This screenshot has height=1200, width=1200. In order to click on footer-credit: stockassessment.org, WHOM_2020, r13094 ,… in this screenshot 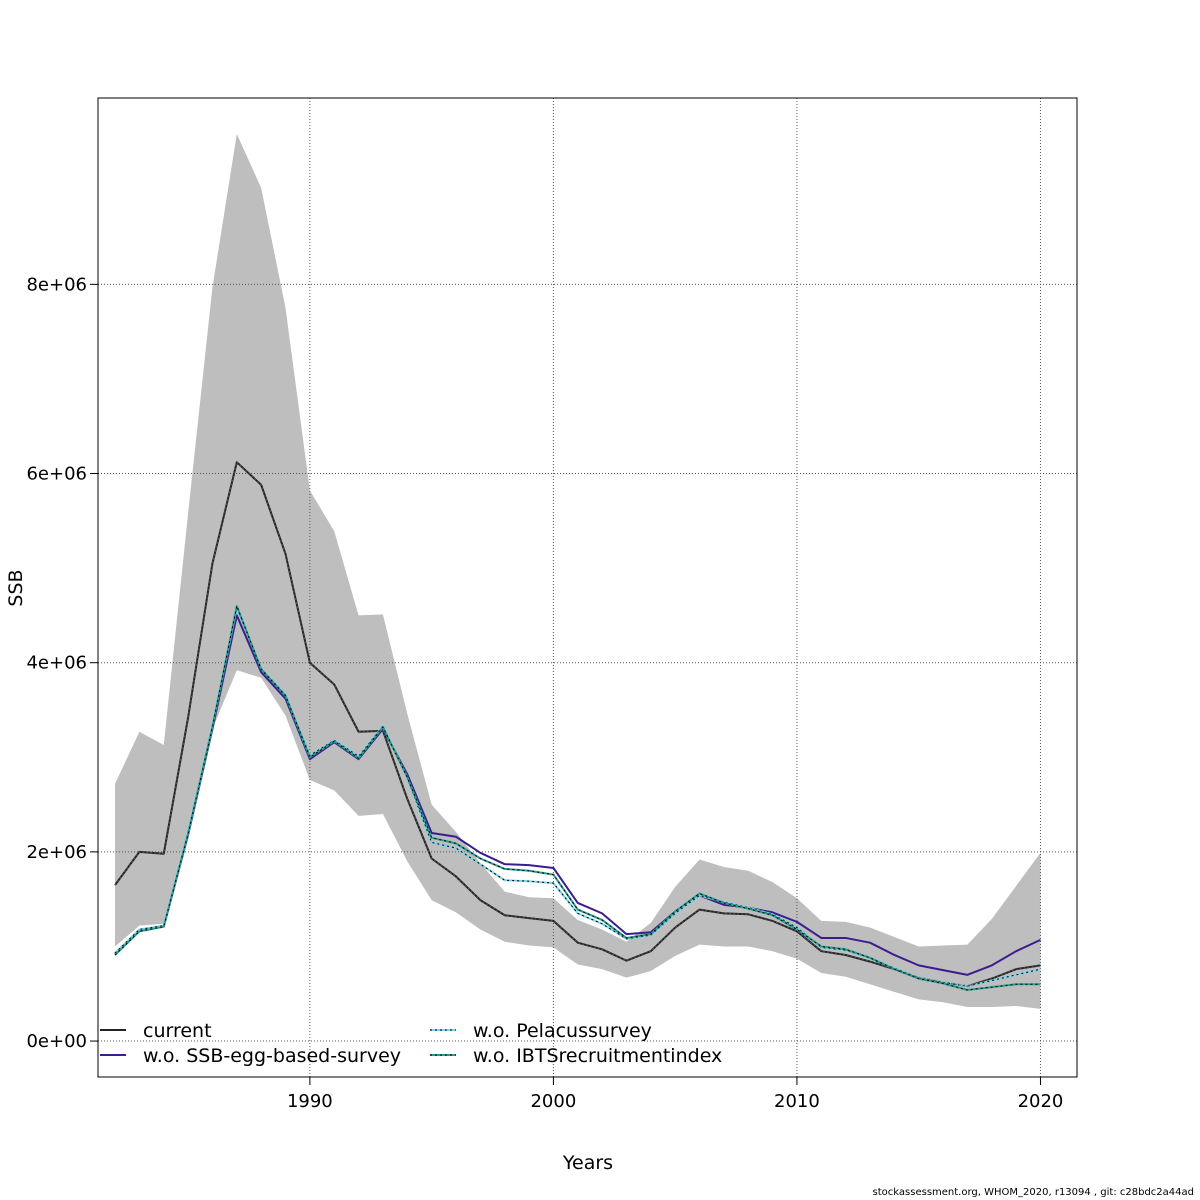, I will do `click(1033, 1192)`.